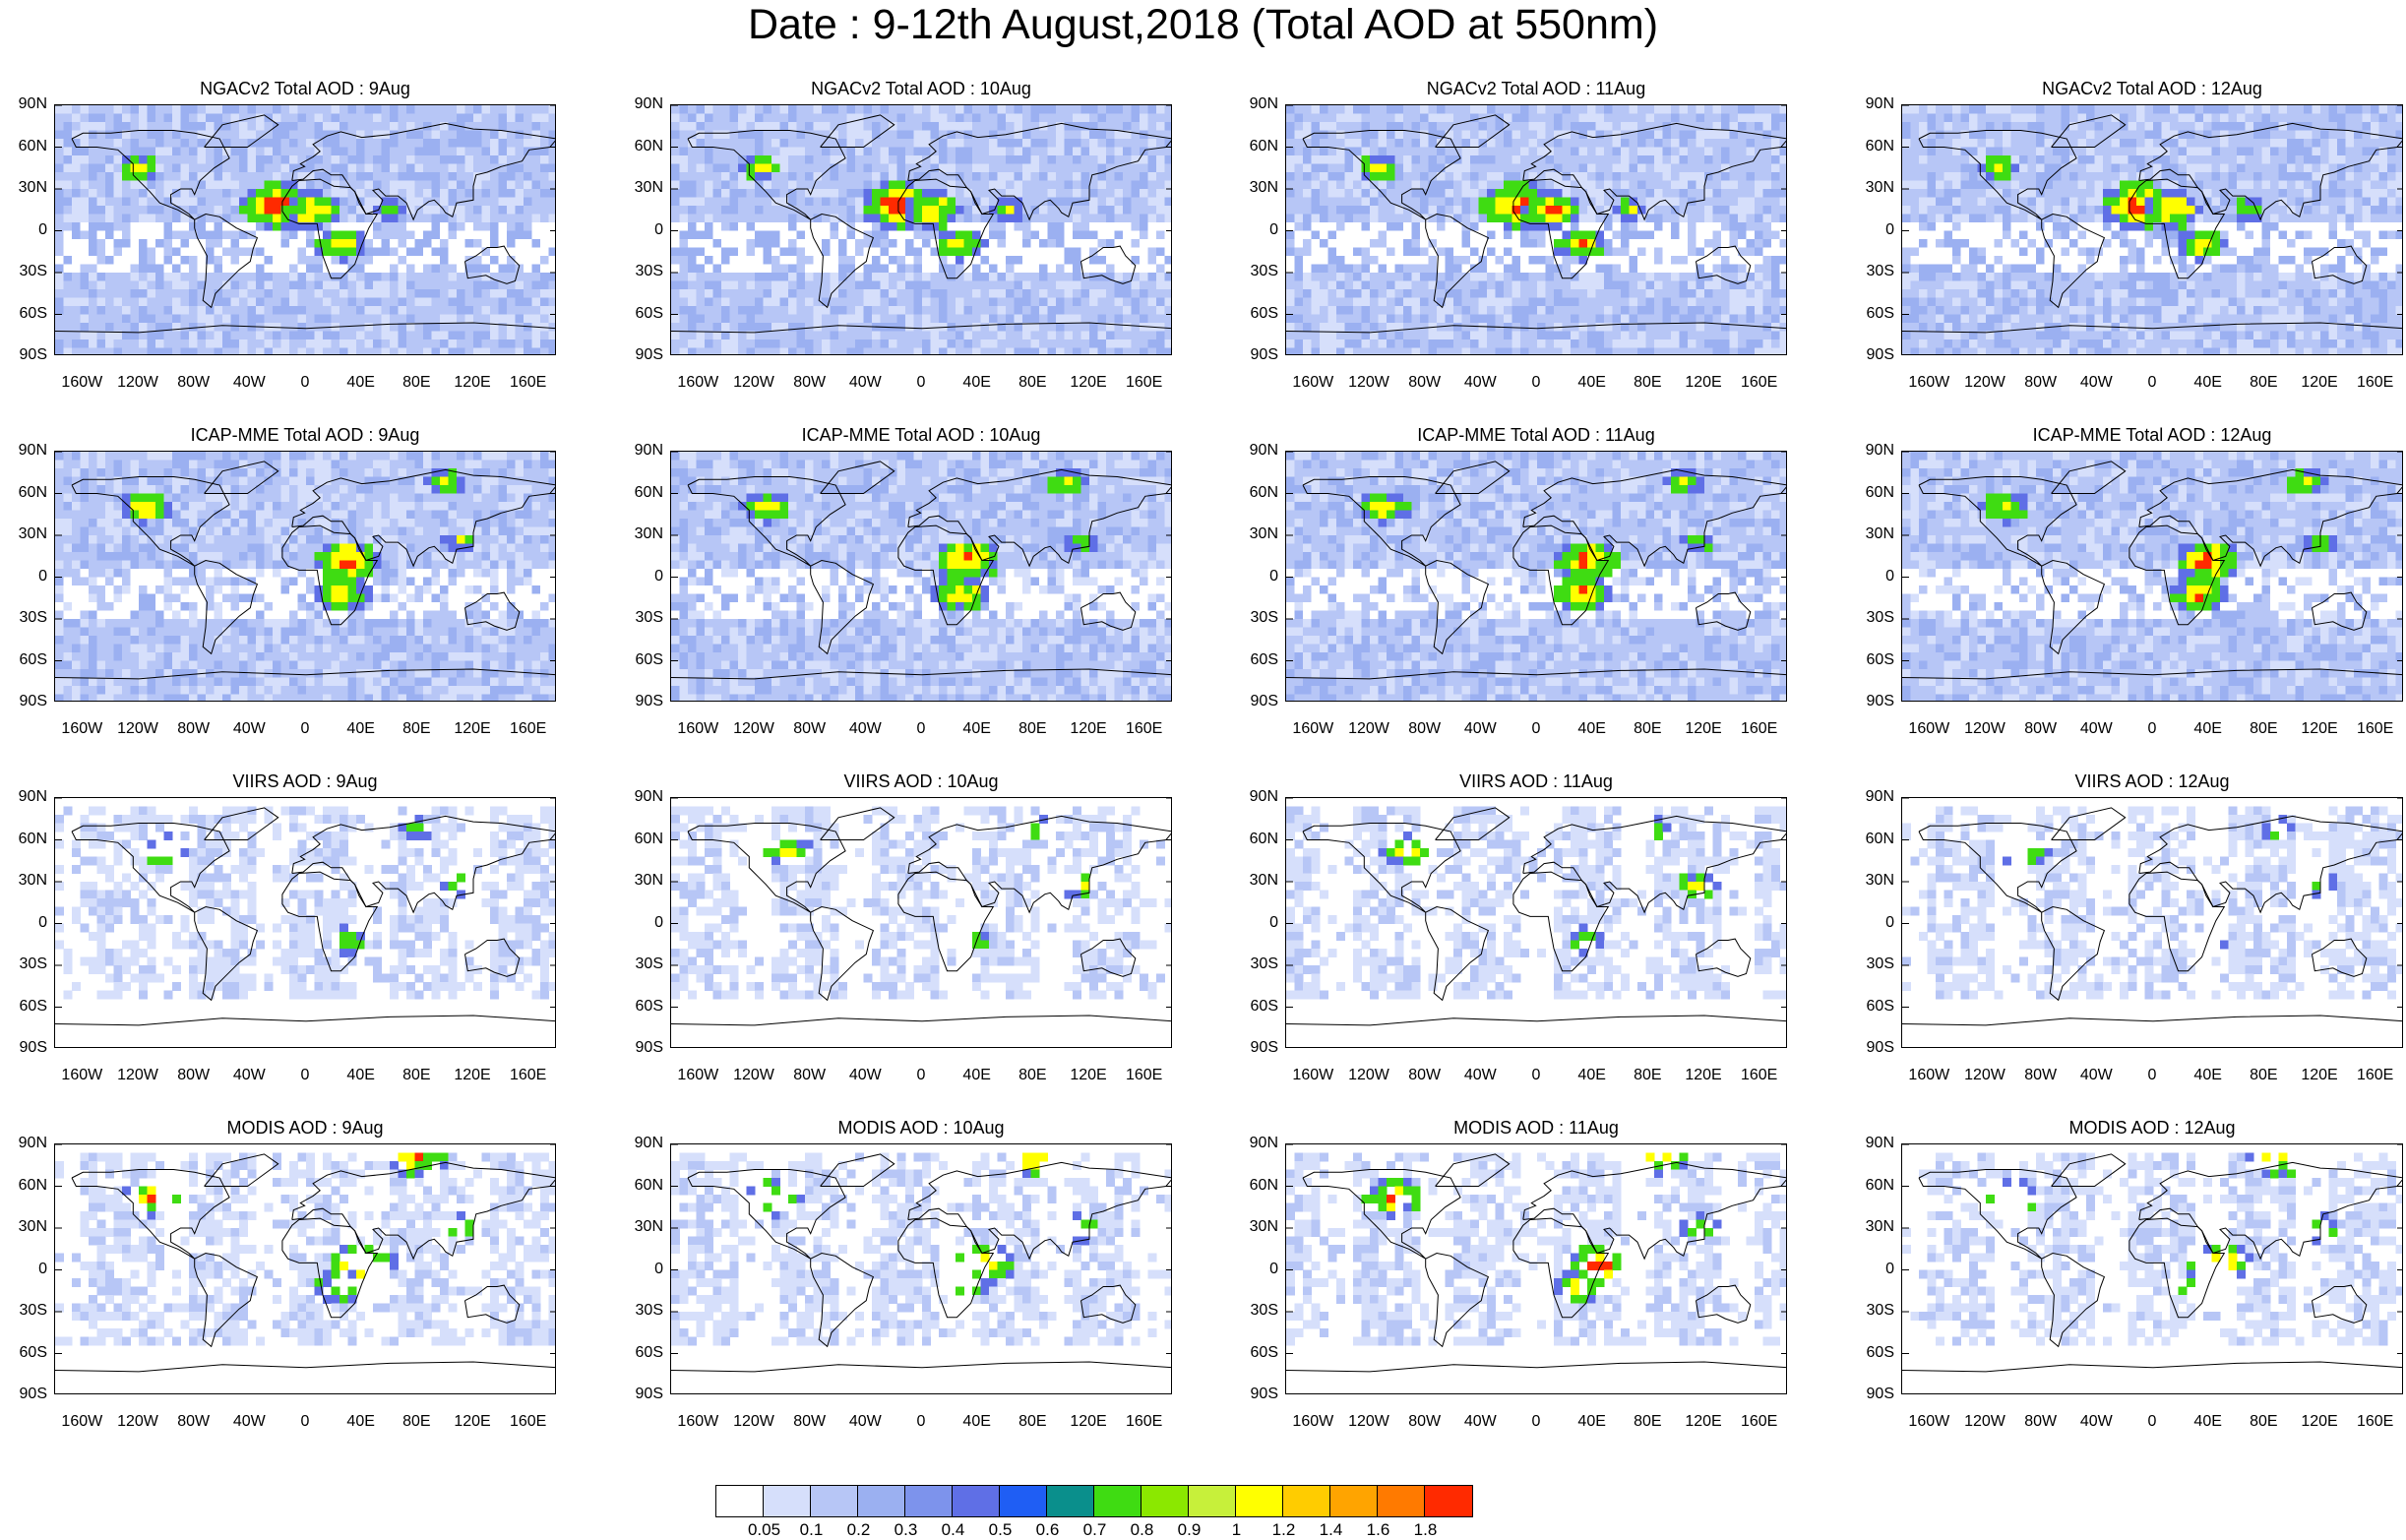 This screenshot has height=1540, width=2406. Describe the element at coordinates (921, 89) in the screenshot. I see `panel-title: NGACv2 Total AOD : 10Aug` at that location.